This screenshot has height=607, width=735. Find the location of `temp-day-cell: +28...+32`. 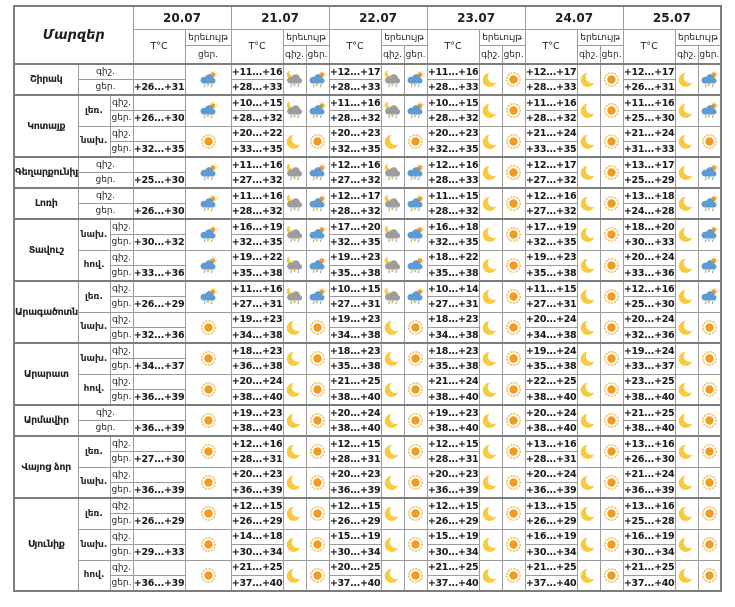

temp-day-cell: +28...+32 is located at coordinates (257, 211).